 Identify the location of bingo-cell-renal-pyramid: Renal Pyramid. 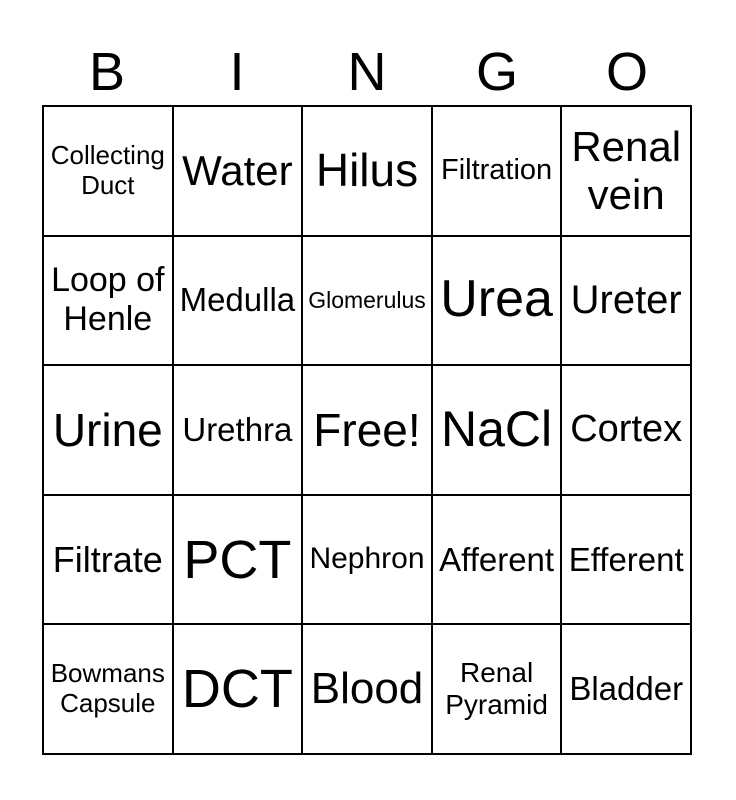
(496, 689).